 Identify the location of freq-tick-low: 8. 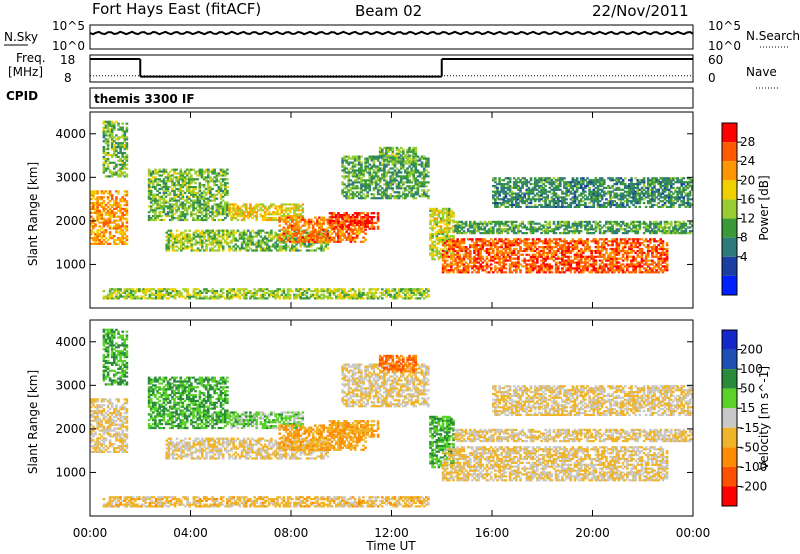
(68, 78).